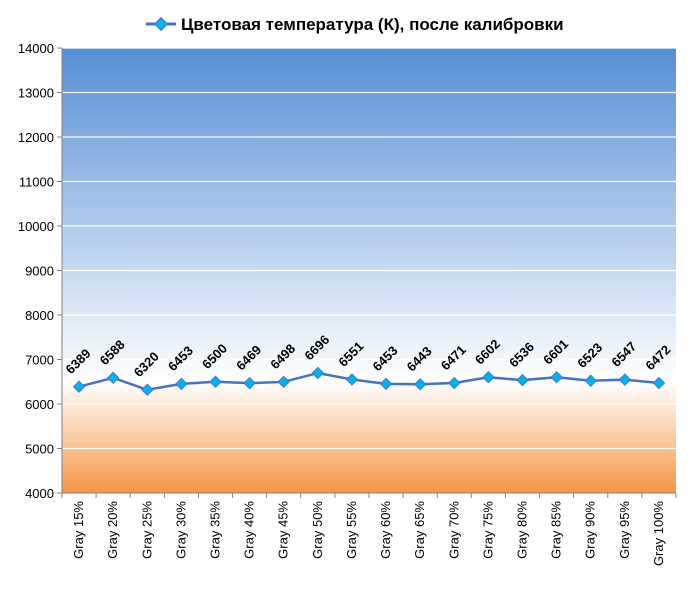  I want to click on series-line, so click(369, 381).